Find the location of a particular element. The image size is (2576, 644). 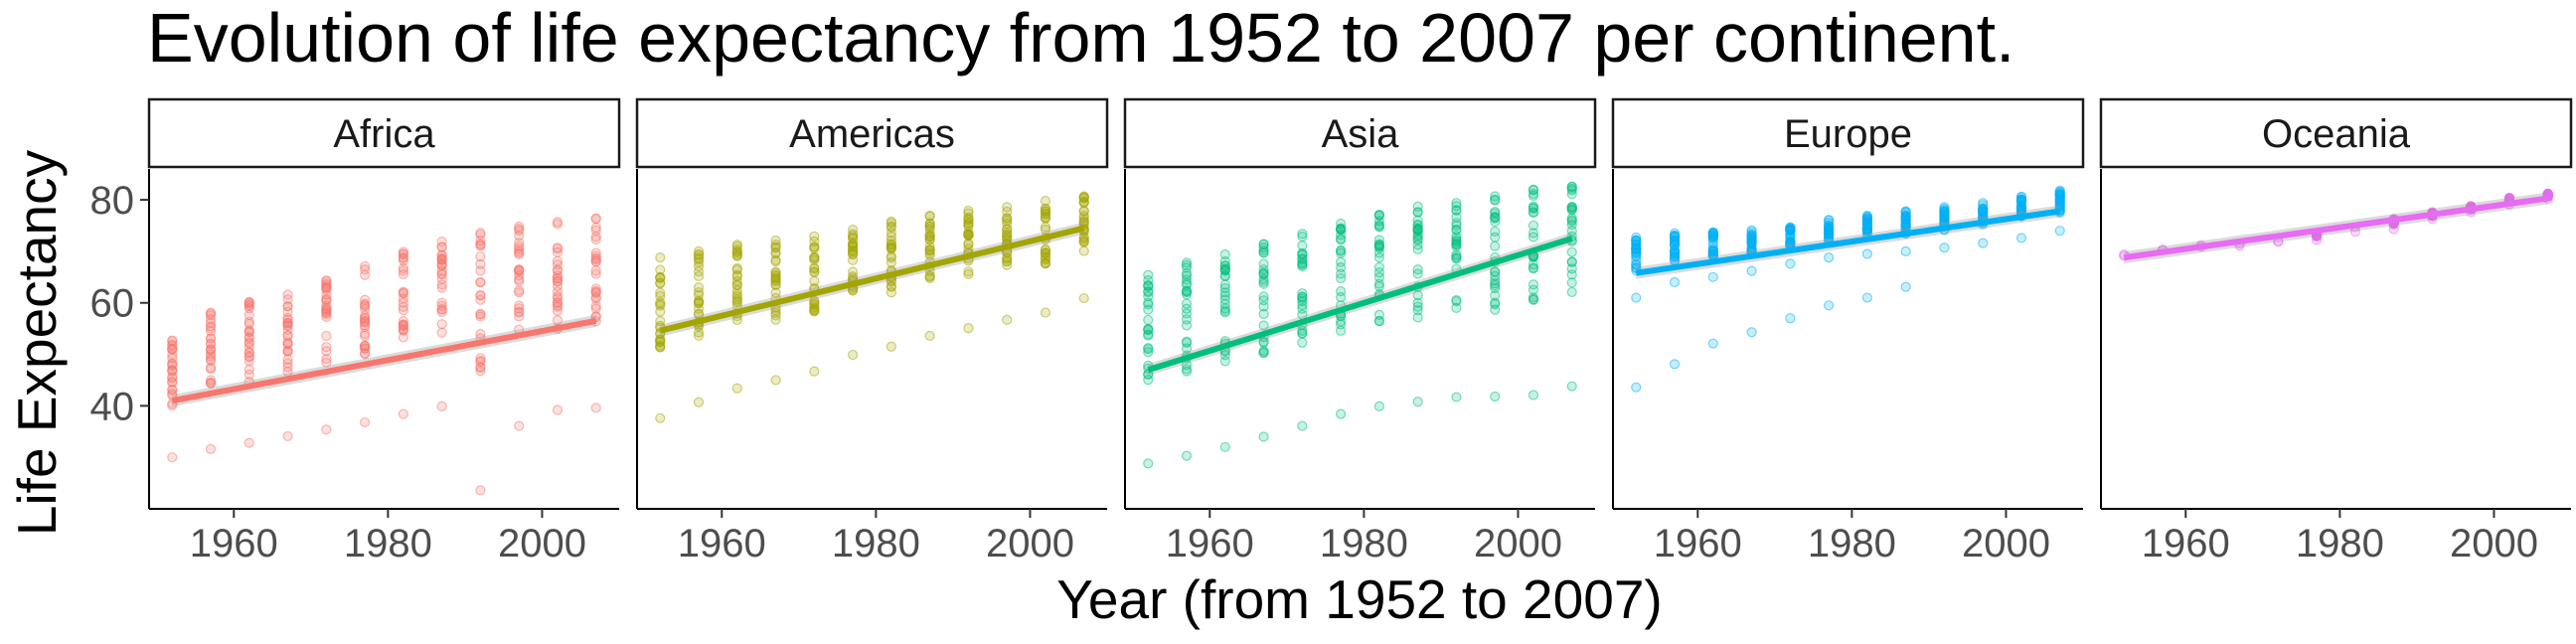

x-axis-title: Year (from 1952 to 2007) is located at coordinates (1359, 599).